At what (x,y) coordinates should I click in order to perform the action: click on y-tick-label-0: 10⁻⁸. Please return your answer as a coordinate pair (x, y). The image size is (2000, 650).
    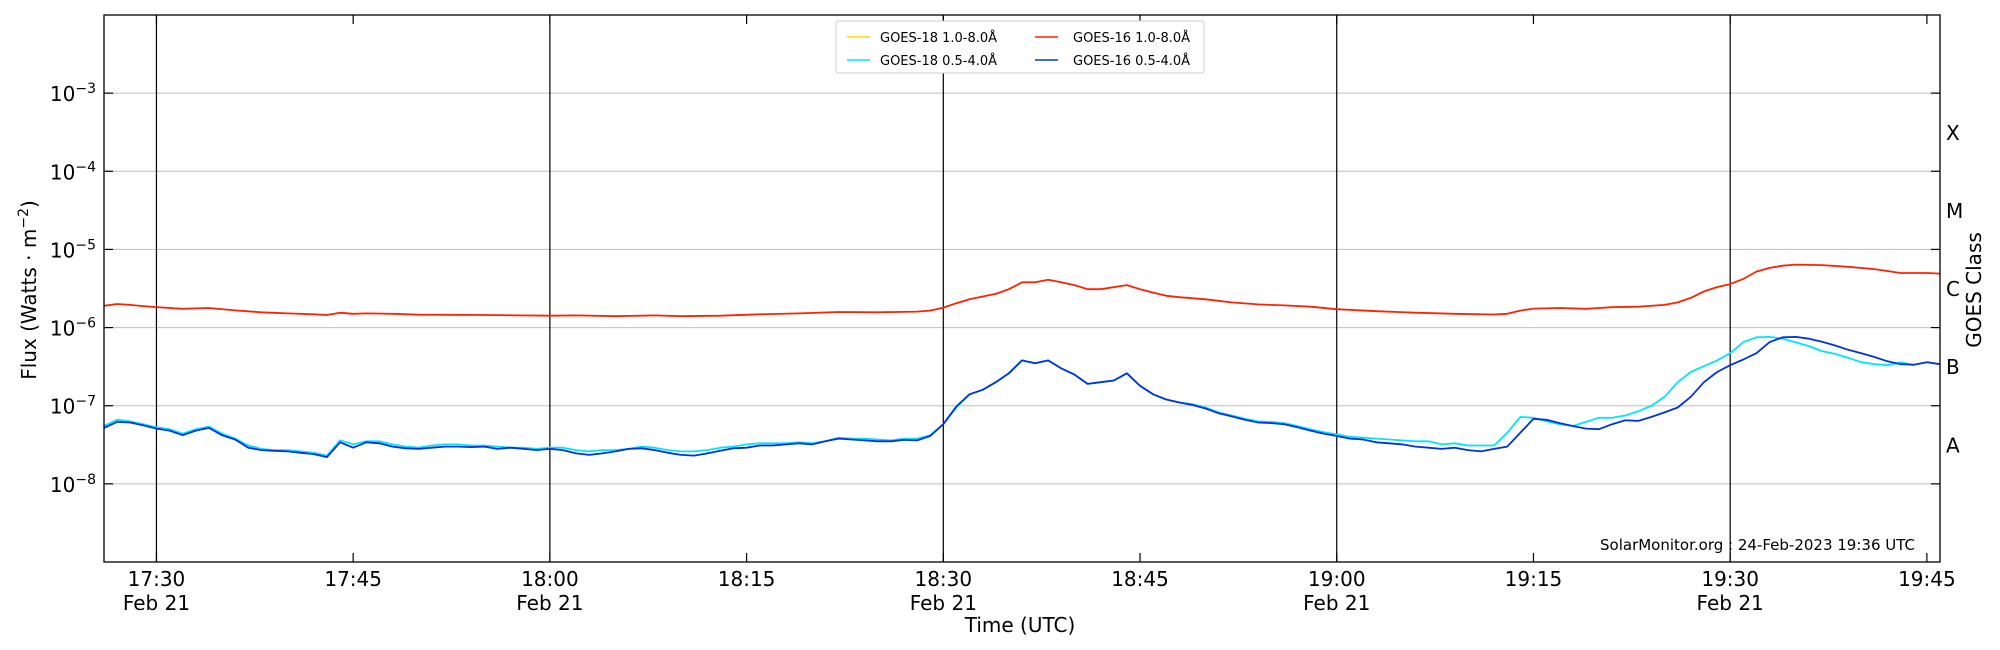
    Looking at the image, I should click on (73, 484).